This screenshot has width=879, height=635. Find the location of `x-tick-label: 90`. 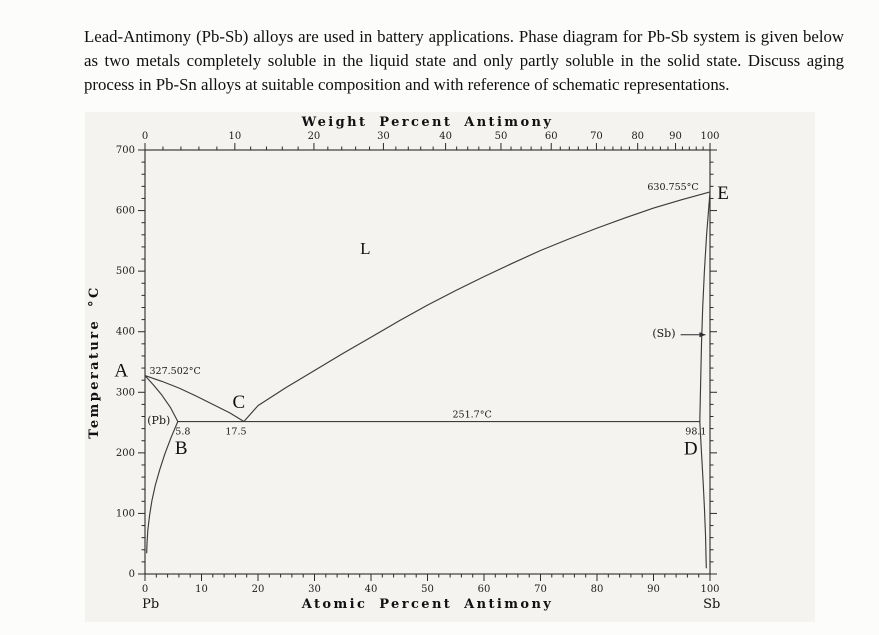

x-tick-label: 90 is located at coordinates (653, 589).